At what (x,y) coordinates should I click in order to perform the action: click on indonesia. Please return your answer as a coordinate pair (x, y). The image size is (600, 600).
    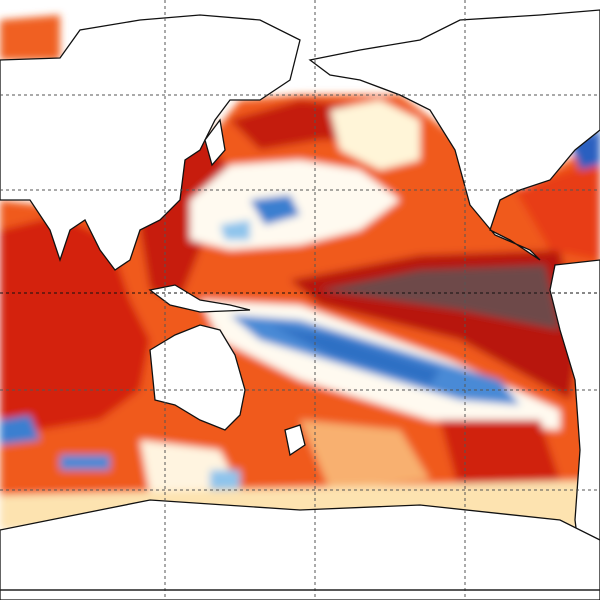
    Looking at the image, I should click on (199, 298).